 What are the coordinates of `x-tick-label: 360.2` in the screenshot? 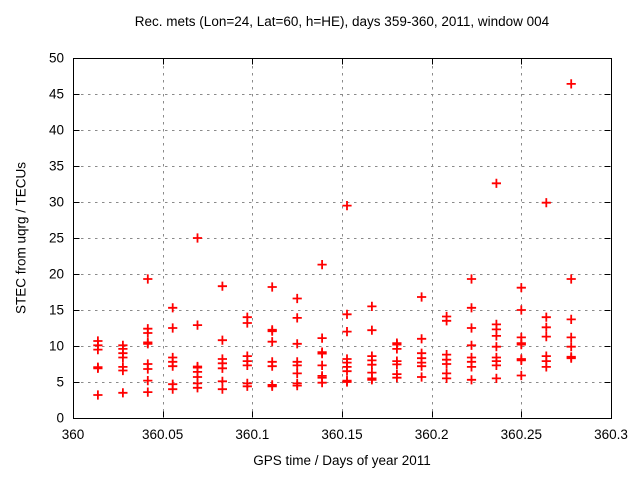 It's located at (432, 434).